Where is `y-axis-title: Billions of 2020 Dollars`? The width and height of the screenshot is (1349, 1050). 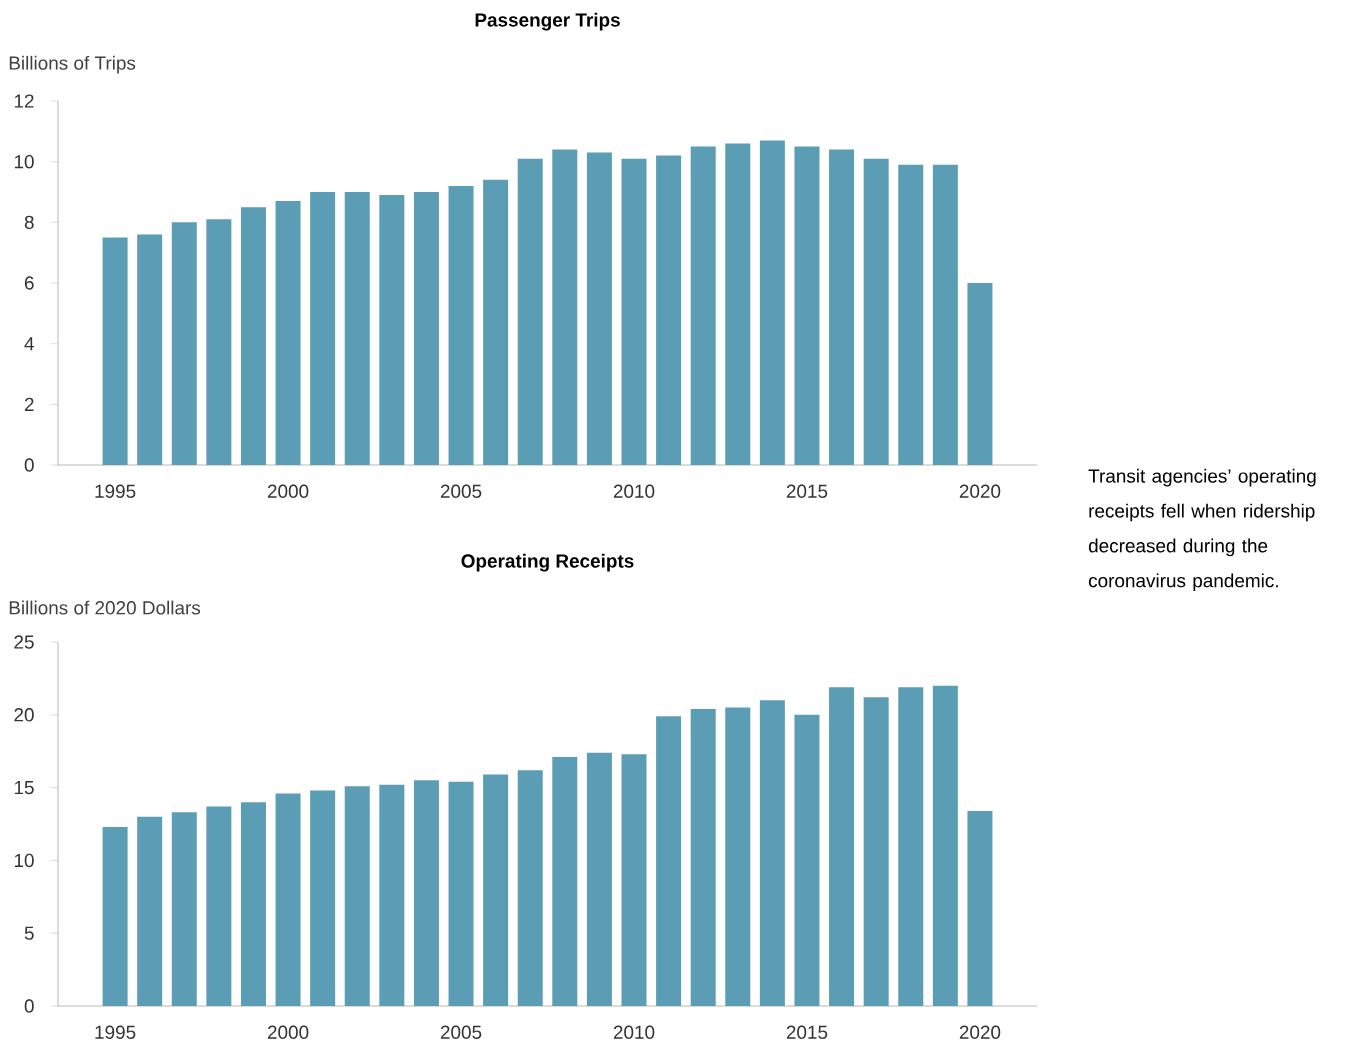
y-axis-title: Billions of 2020 Dollars is located at coordinates (105, 607).